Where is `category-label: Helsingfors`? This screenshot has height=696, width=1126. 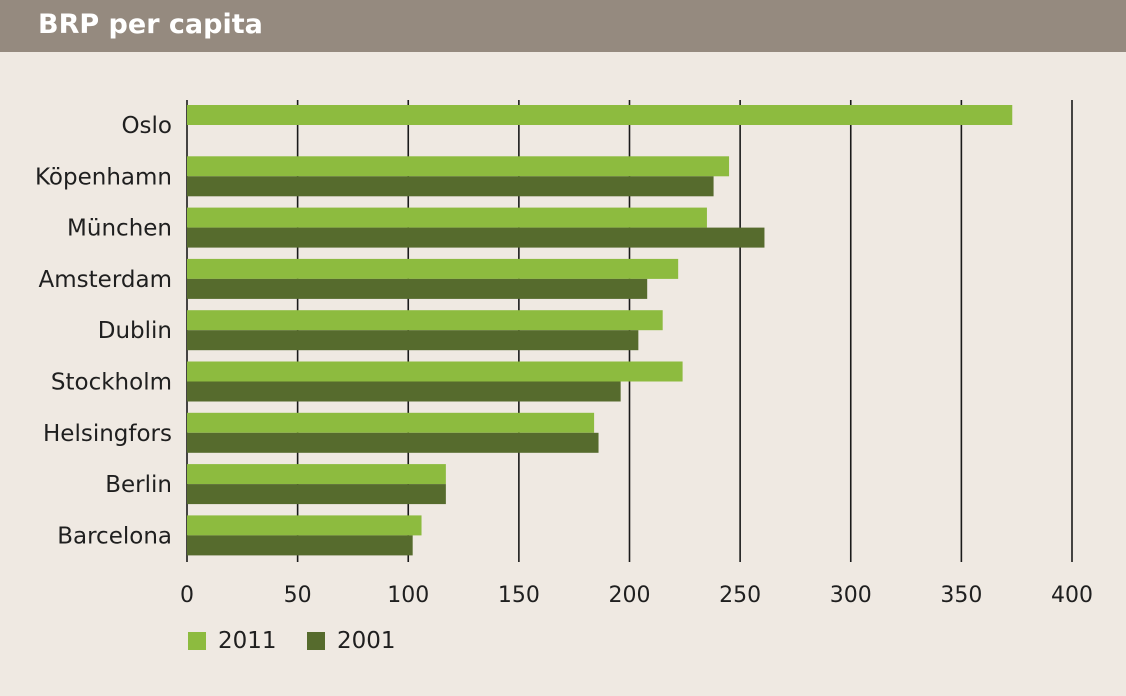
category-label: Helsingfors is located at coordinates (107, 434).